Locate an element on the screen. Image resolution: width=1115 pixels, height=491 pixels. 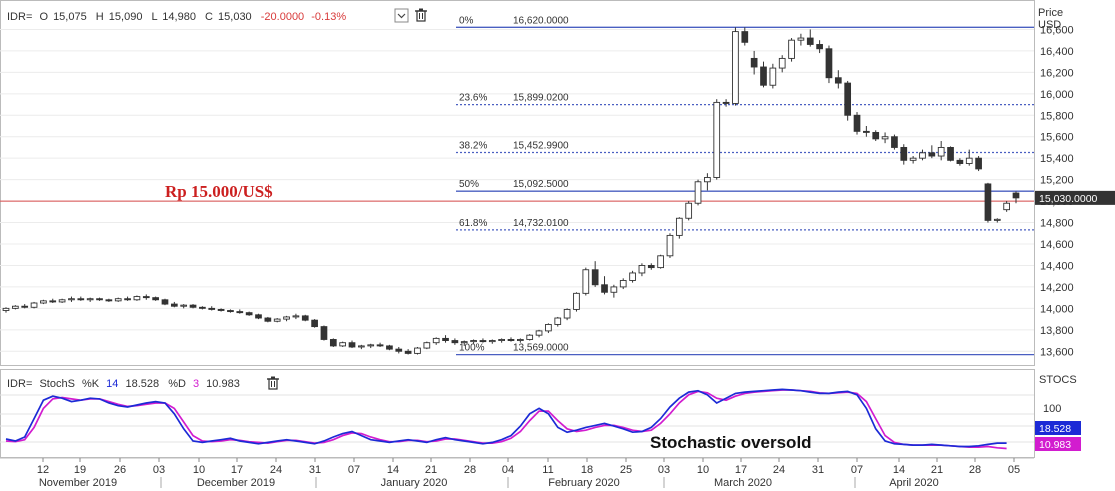
fib-level-pct: 100% is located at coordinates (472, 348).